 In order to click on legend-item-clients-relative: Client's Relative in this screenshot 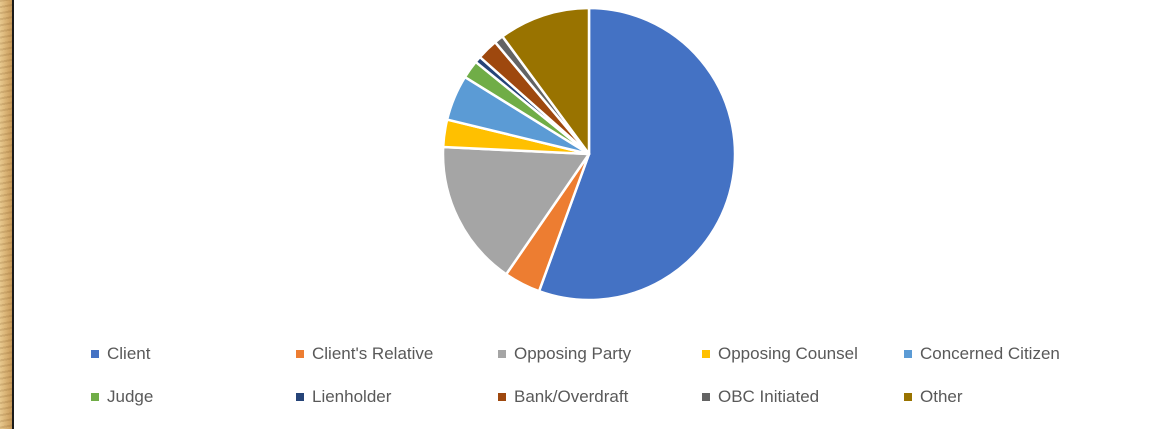, I will do `click(364, 354)`.